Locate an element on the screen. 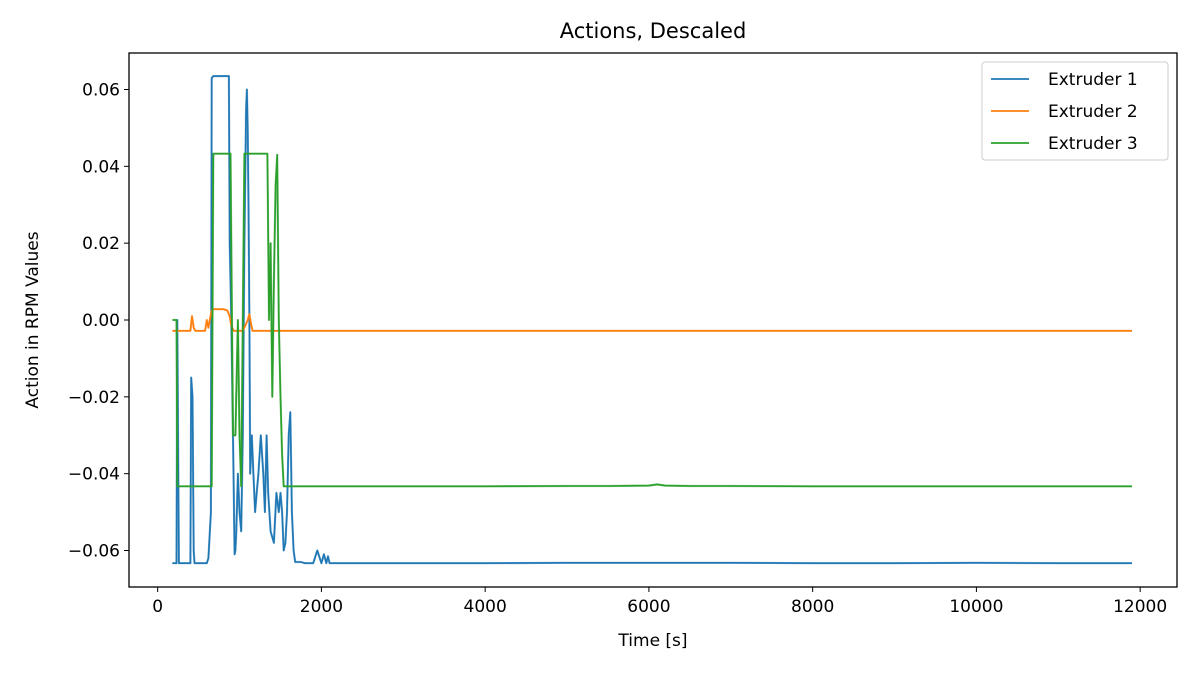 This screenshot has width=1200, height=675. legend-label-extruder-3: Extruder 3 is located at coordinates (1093, 144).